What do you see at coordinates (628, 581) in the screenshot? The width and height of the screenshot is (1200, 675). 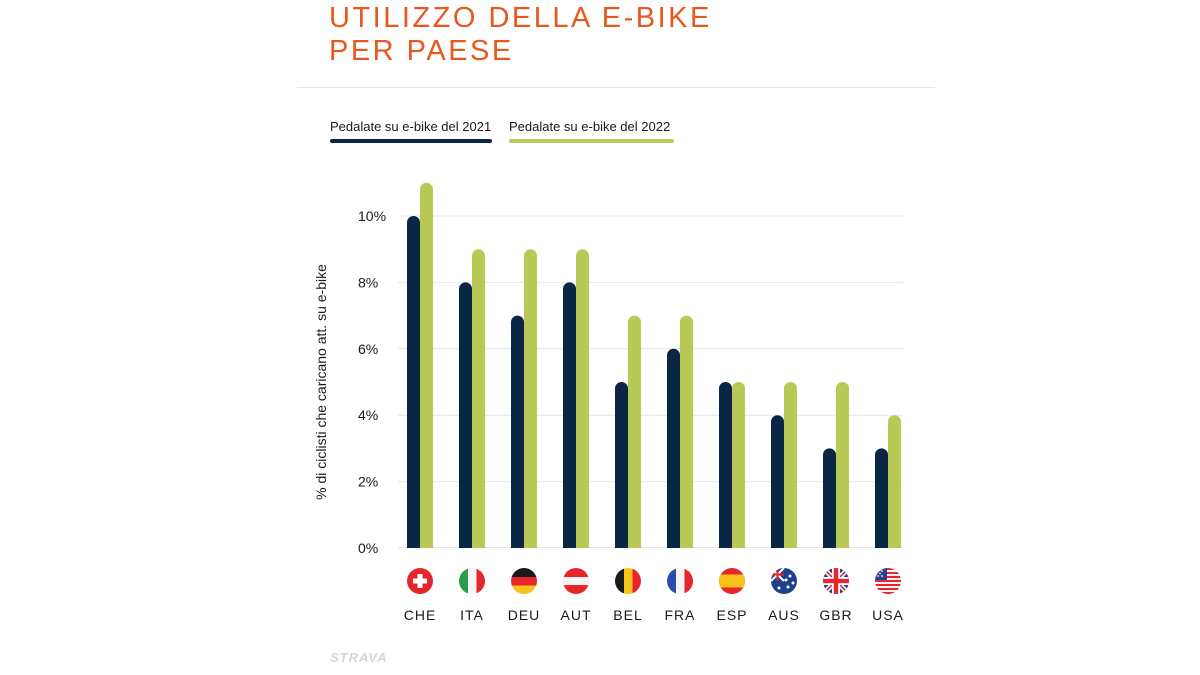 I see `belgium-flag-icon` at bounding box center [628, 581].